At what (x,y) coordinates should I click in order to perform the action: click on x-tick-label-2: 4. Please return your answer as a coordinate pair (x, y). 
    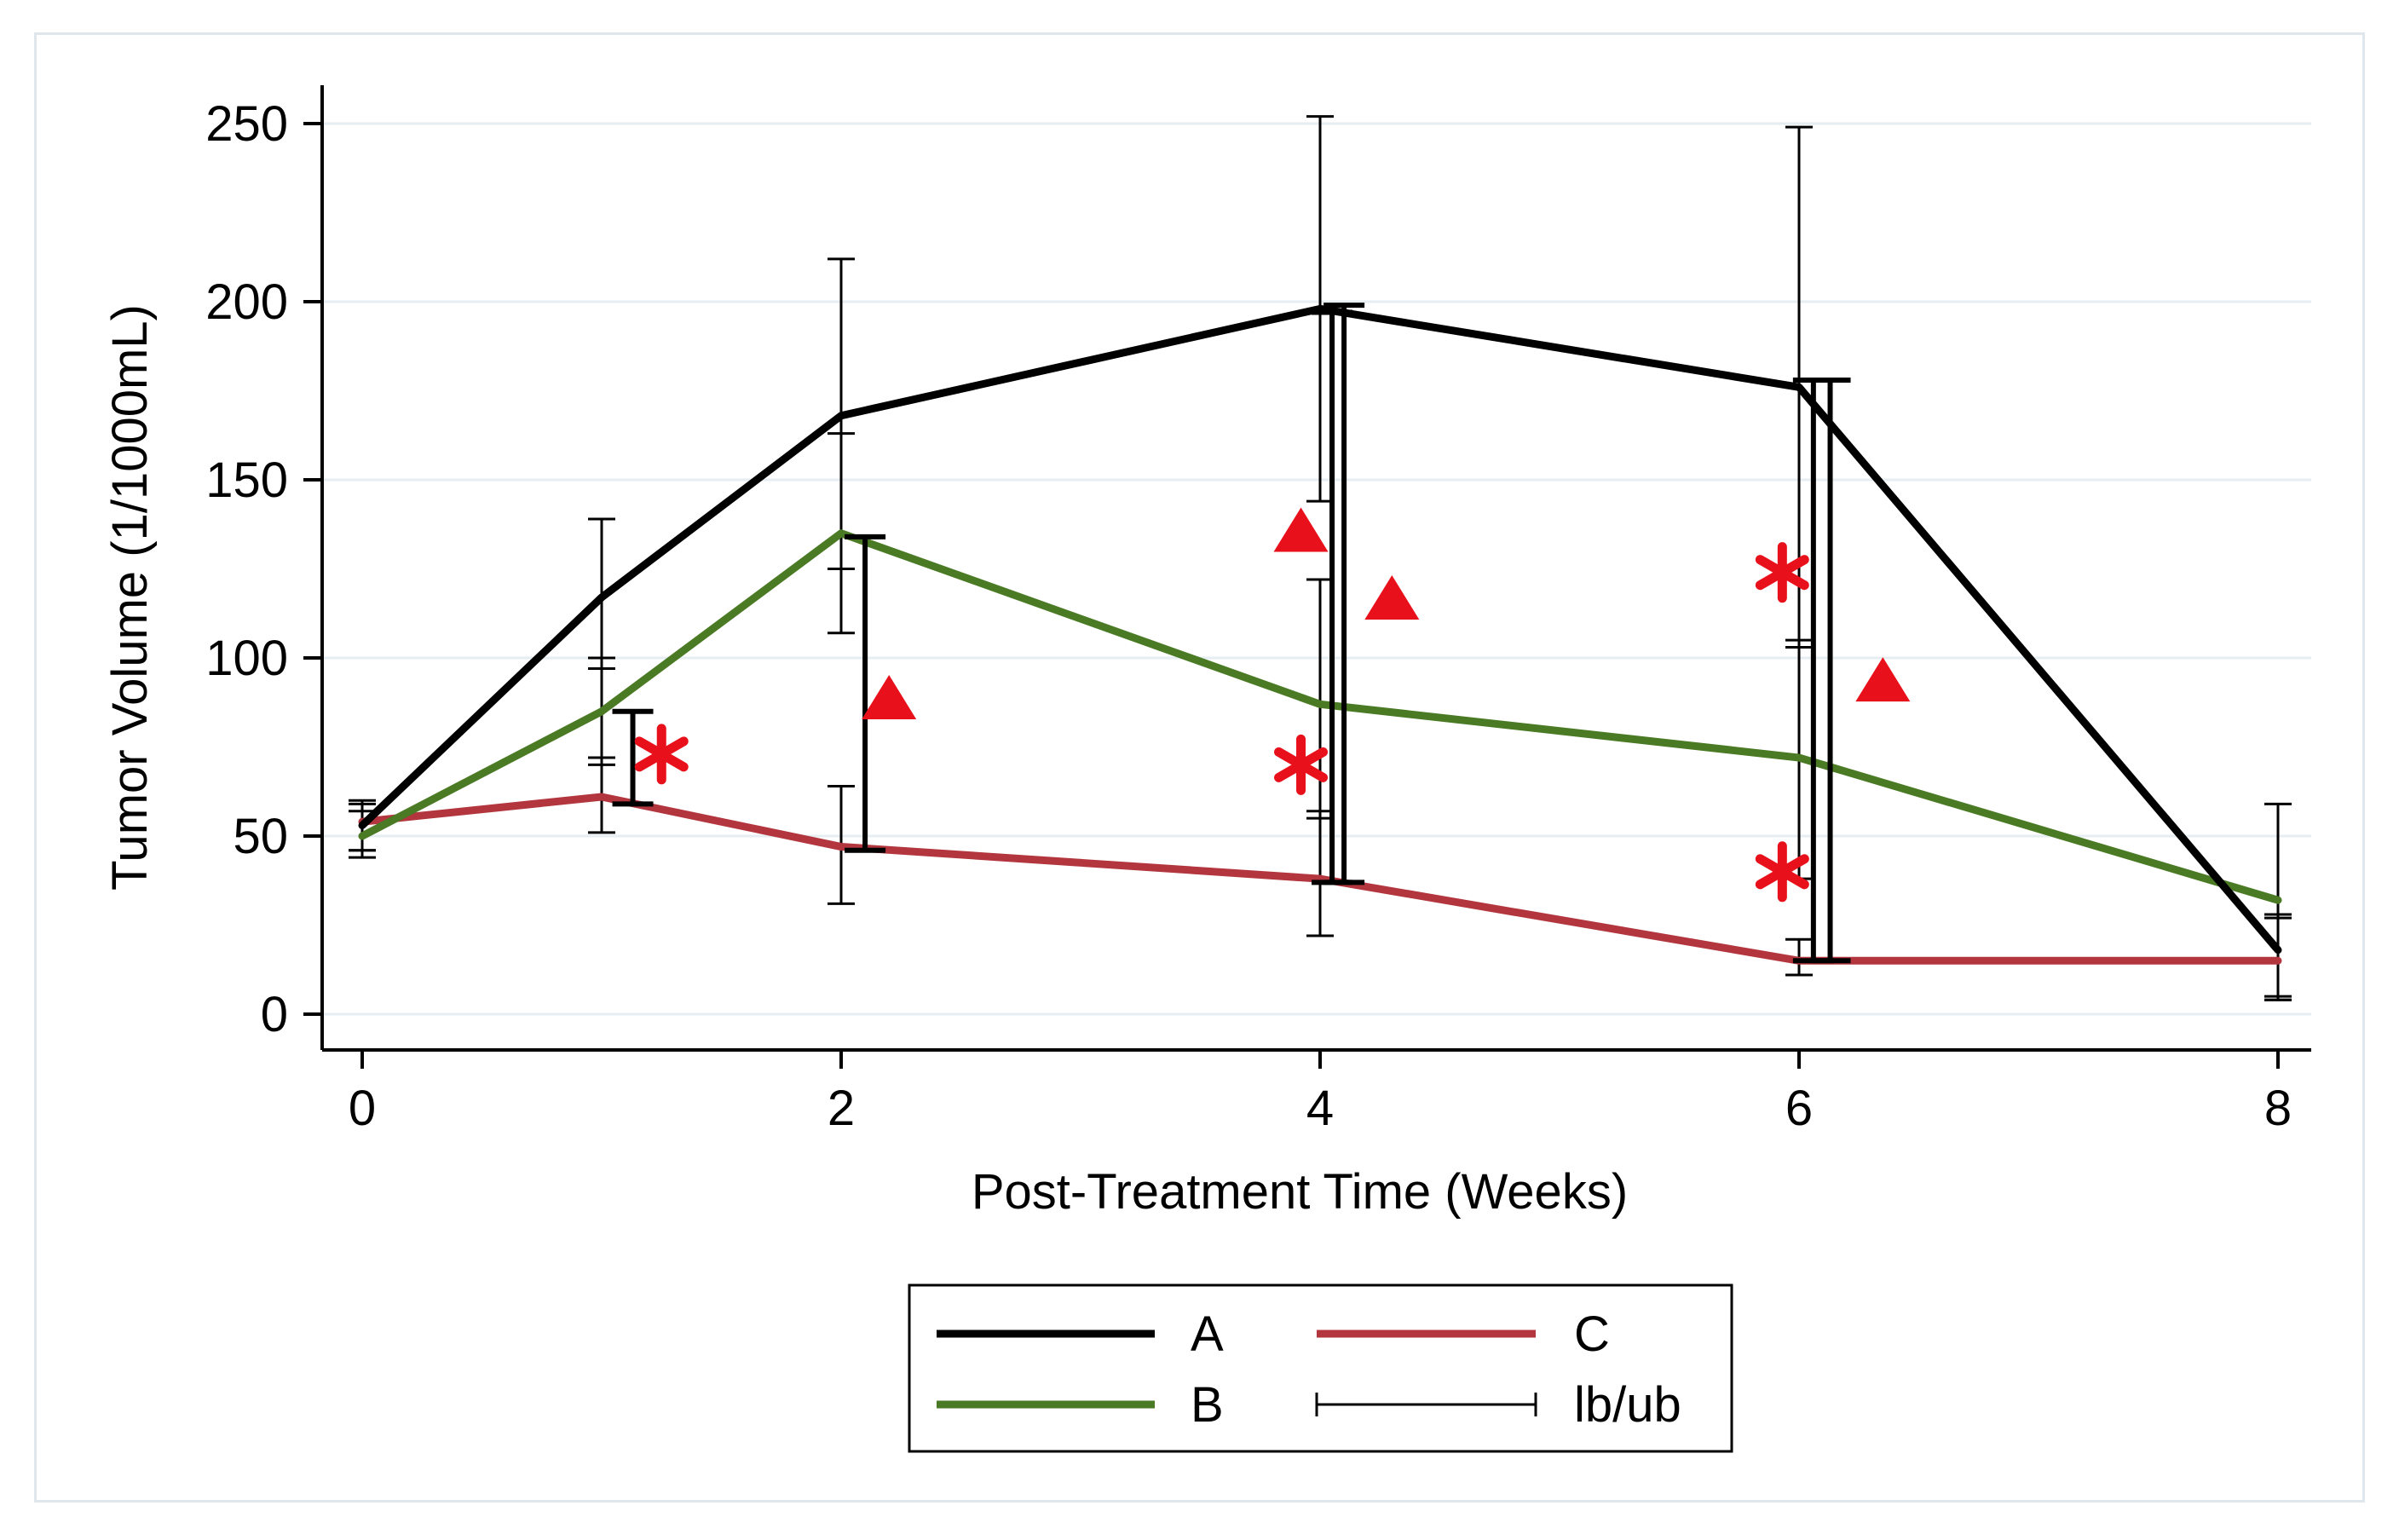
    Looking at the image, I should click on (1320, 1108).